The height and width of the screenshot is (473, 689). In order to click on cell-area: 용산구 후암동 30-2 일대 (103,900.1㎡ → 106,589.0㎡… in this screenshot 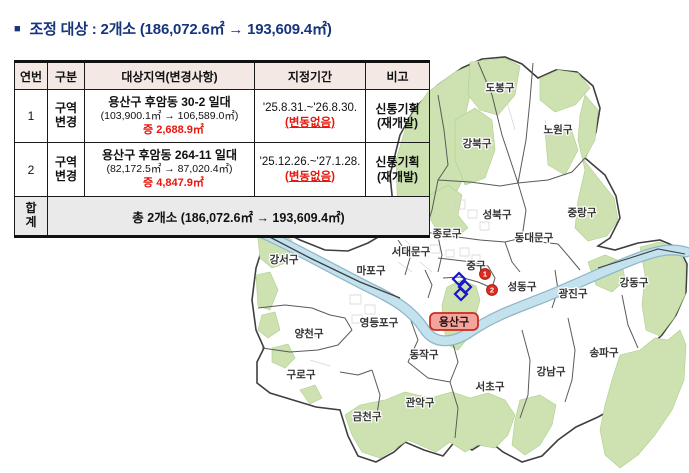, I will do `click(169, 116)`.